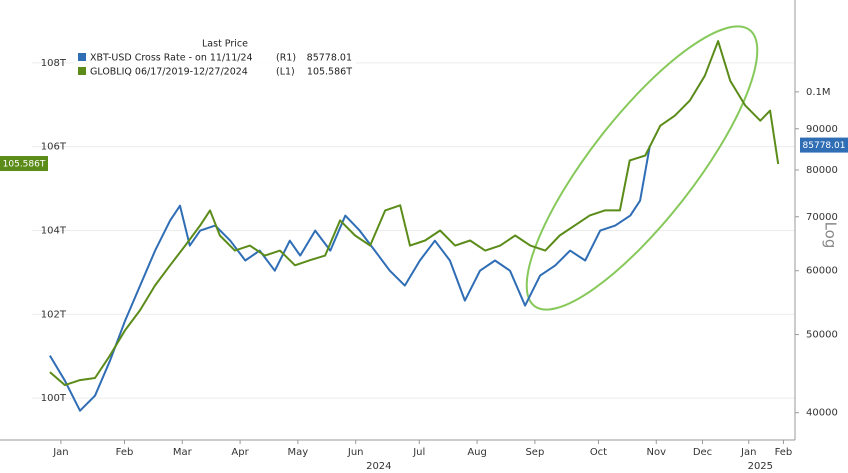 The width and height of the screenshot is (848, 473). I want to click on y2-tick-label: 50000, so click(822, 335).